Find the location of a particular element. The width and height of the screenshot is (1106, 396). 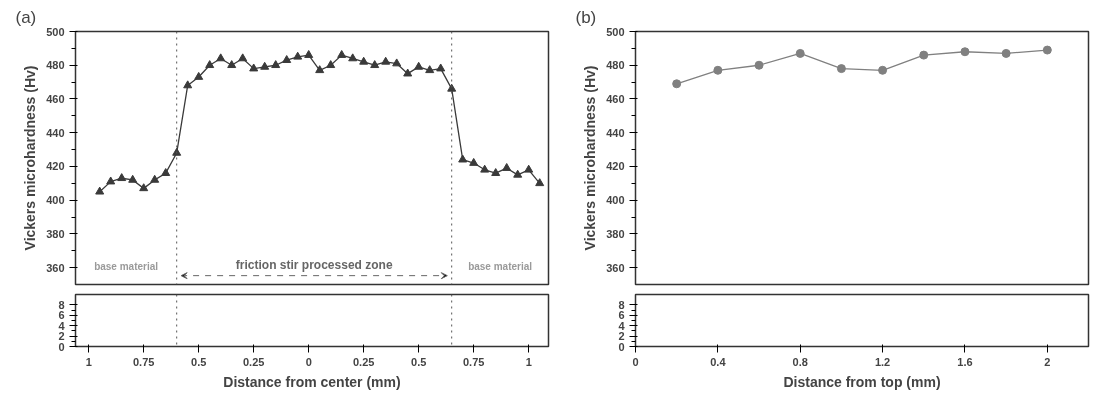

x-axis-title: Distance from center (mm) is located at coordinates (312, 381).